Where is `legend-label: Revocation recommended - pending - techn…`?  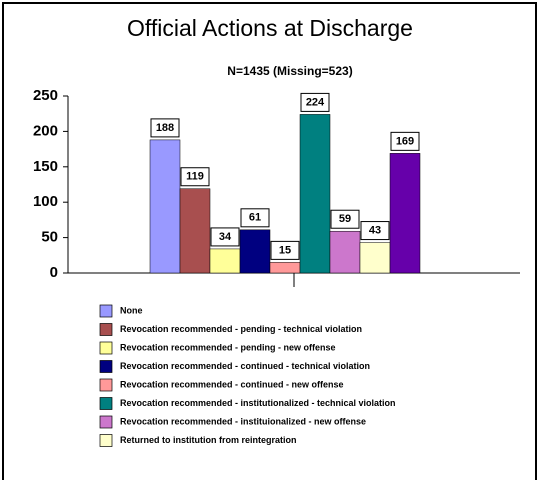 legend-label: Revocation recommended - pending - techn… is located at coordinates (241, 329).